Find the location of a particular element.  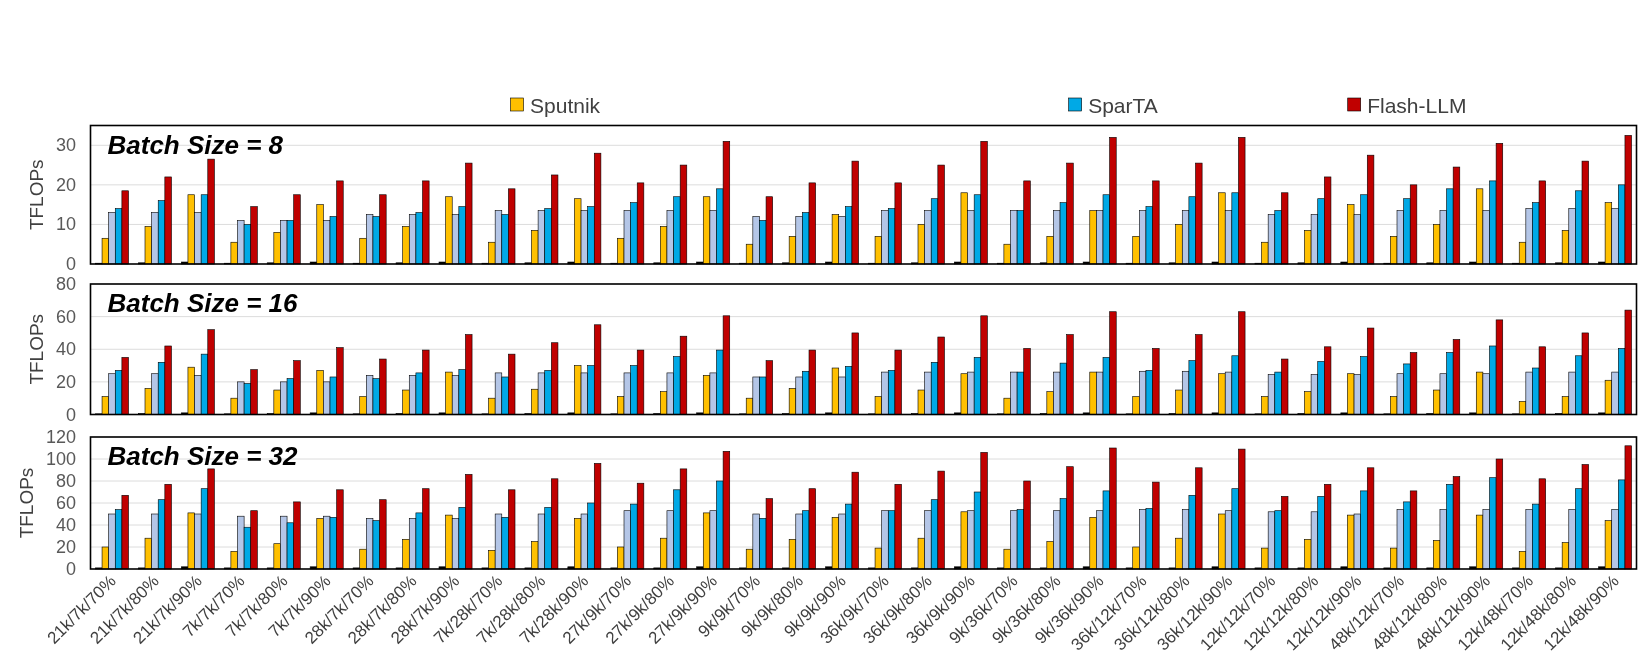

y-tick-label: 10 is located at coordinates (65, 224).